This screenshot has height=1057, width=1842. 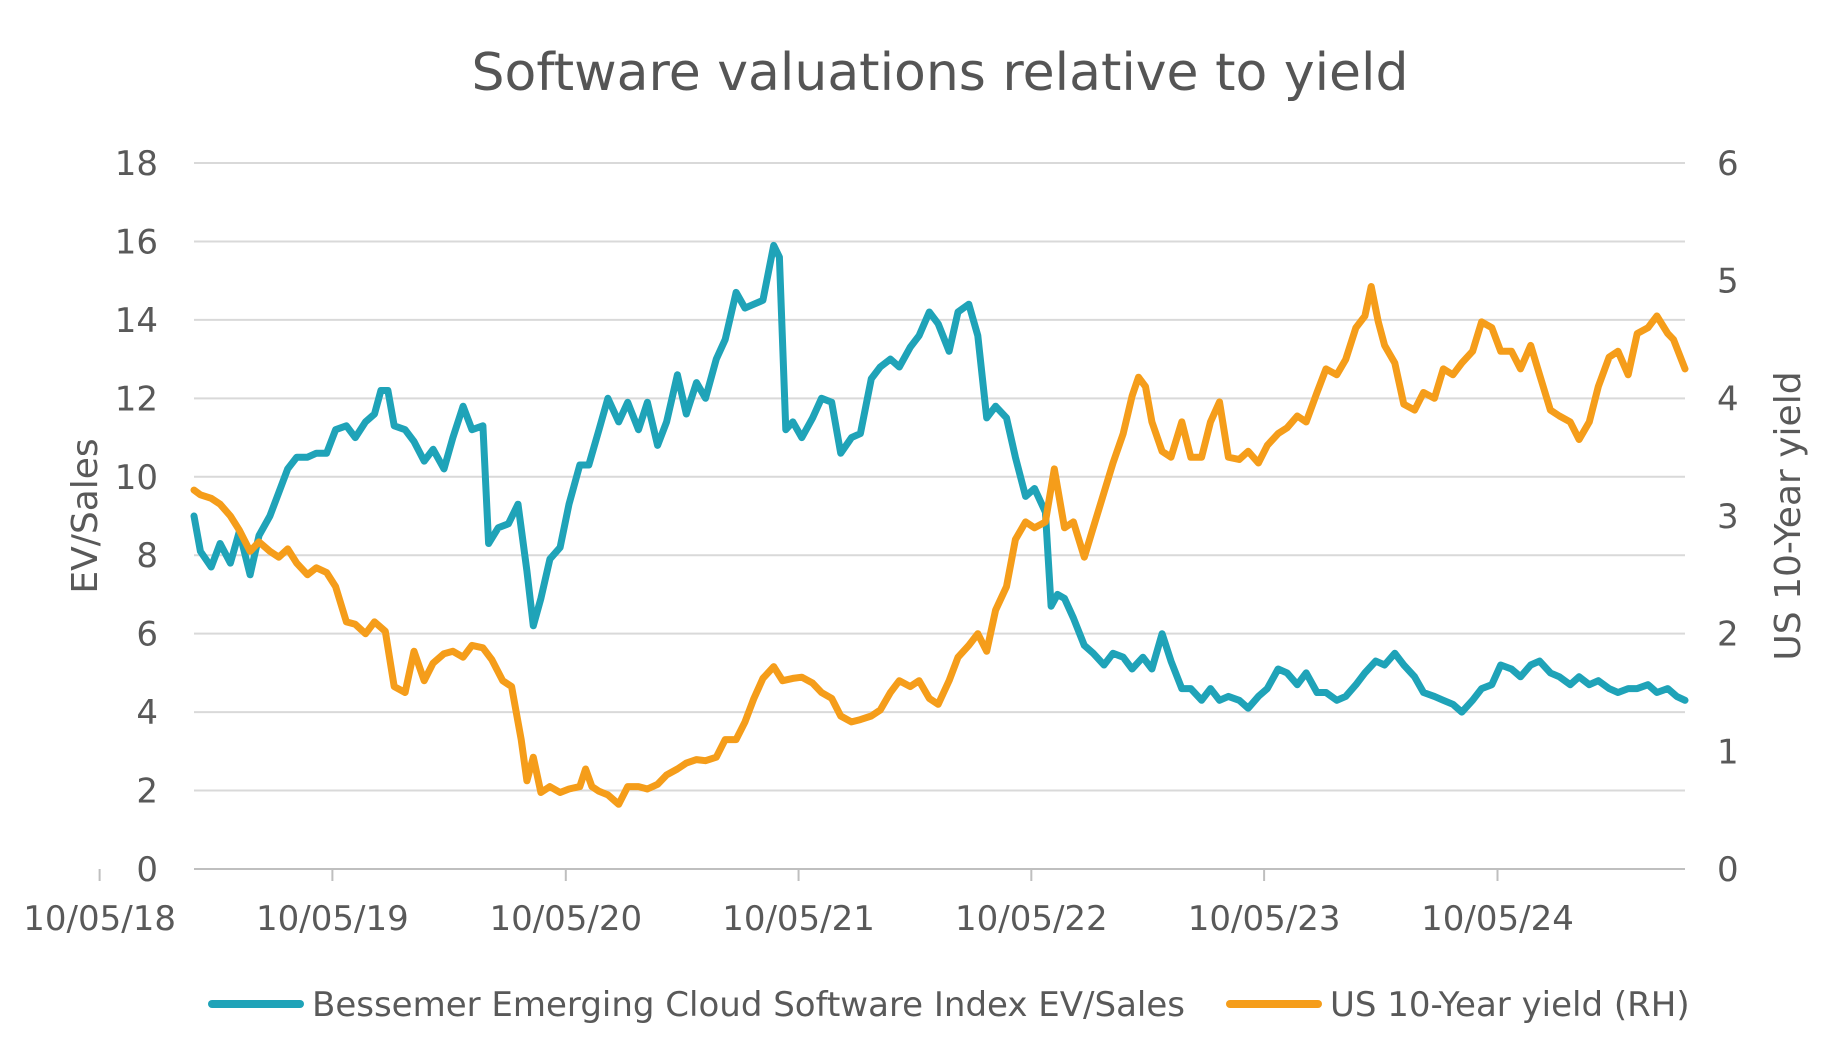 I want to click on y-tick-label: 2, so click(x=147, y=792).